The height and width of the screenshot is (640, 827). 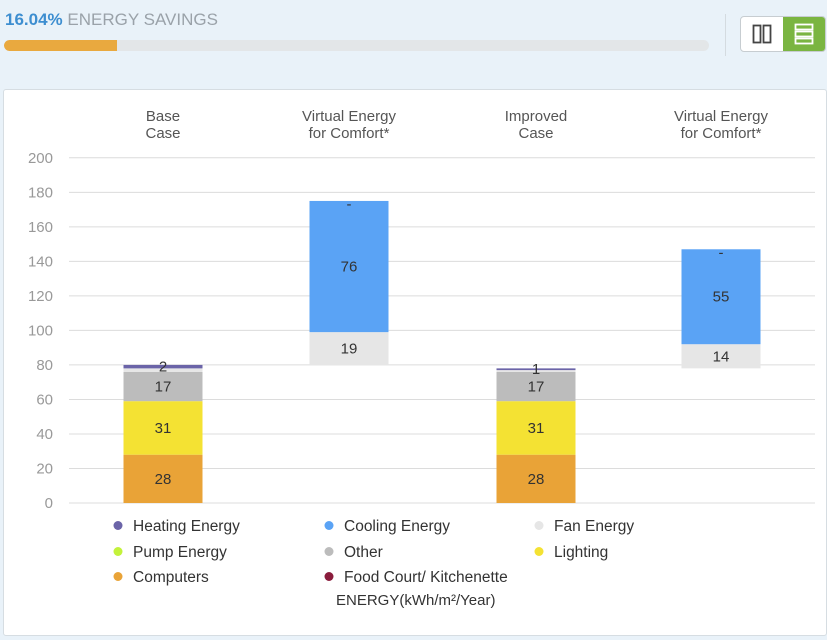 What do you see at coordinates (581, 552) in the screenshot?
I see `legend-label: Lighting` at bounding box center [581, 552].